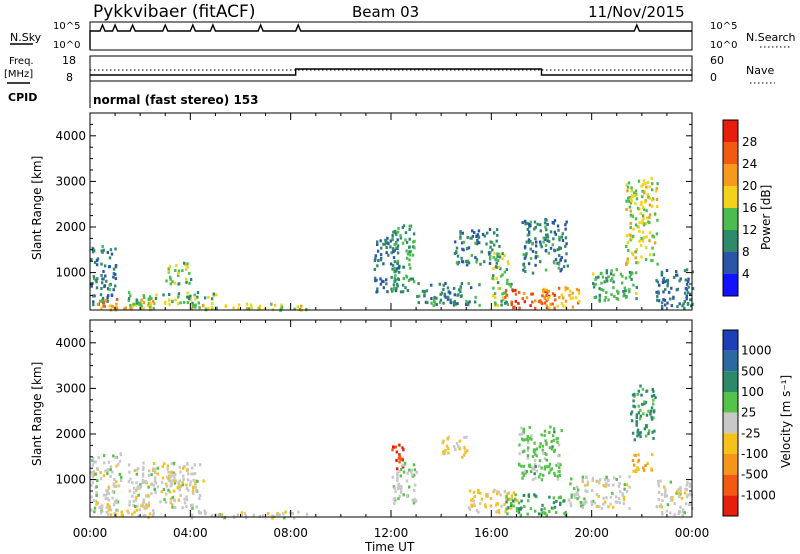  Describe the element at coordinates (749, 142) in the screenshot. I see `power-colorbar-tick: 28` at that location.